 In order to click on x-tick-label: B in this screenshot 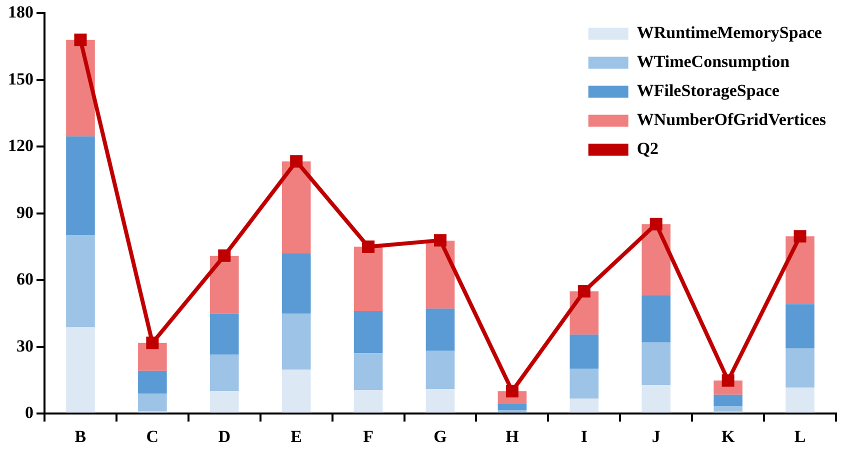, I will do `click(80, 436)`.